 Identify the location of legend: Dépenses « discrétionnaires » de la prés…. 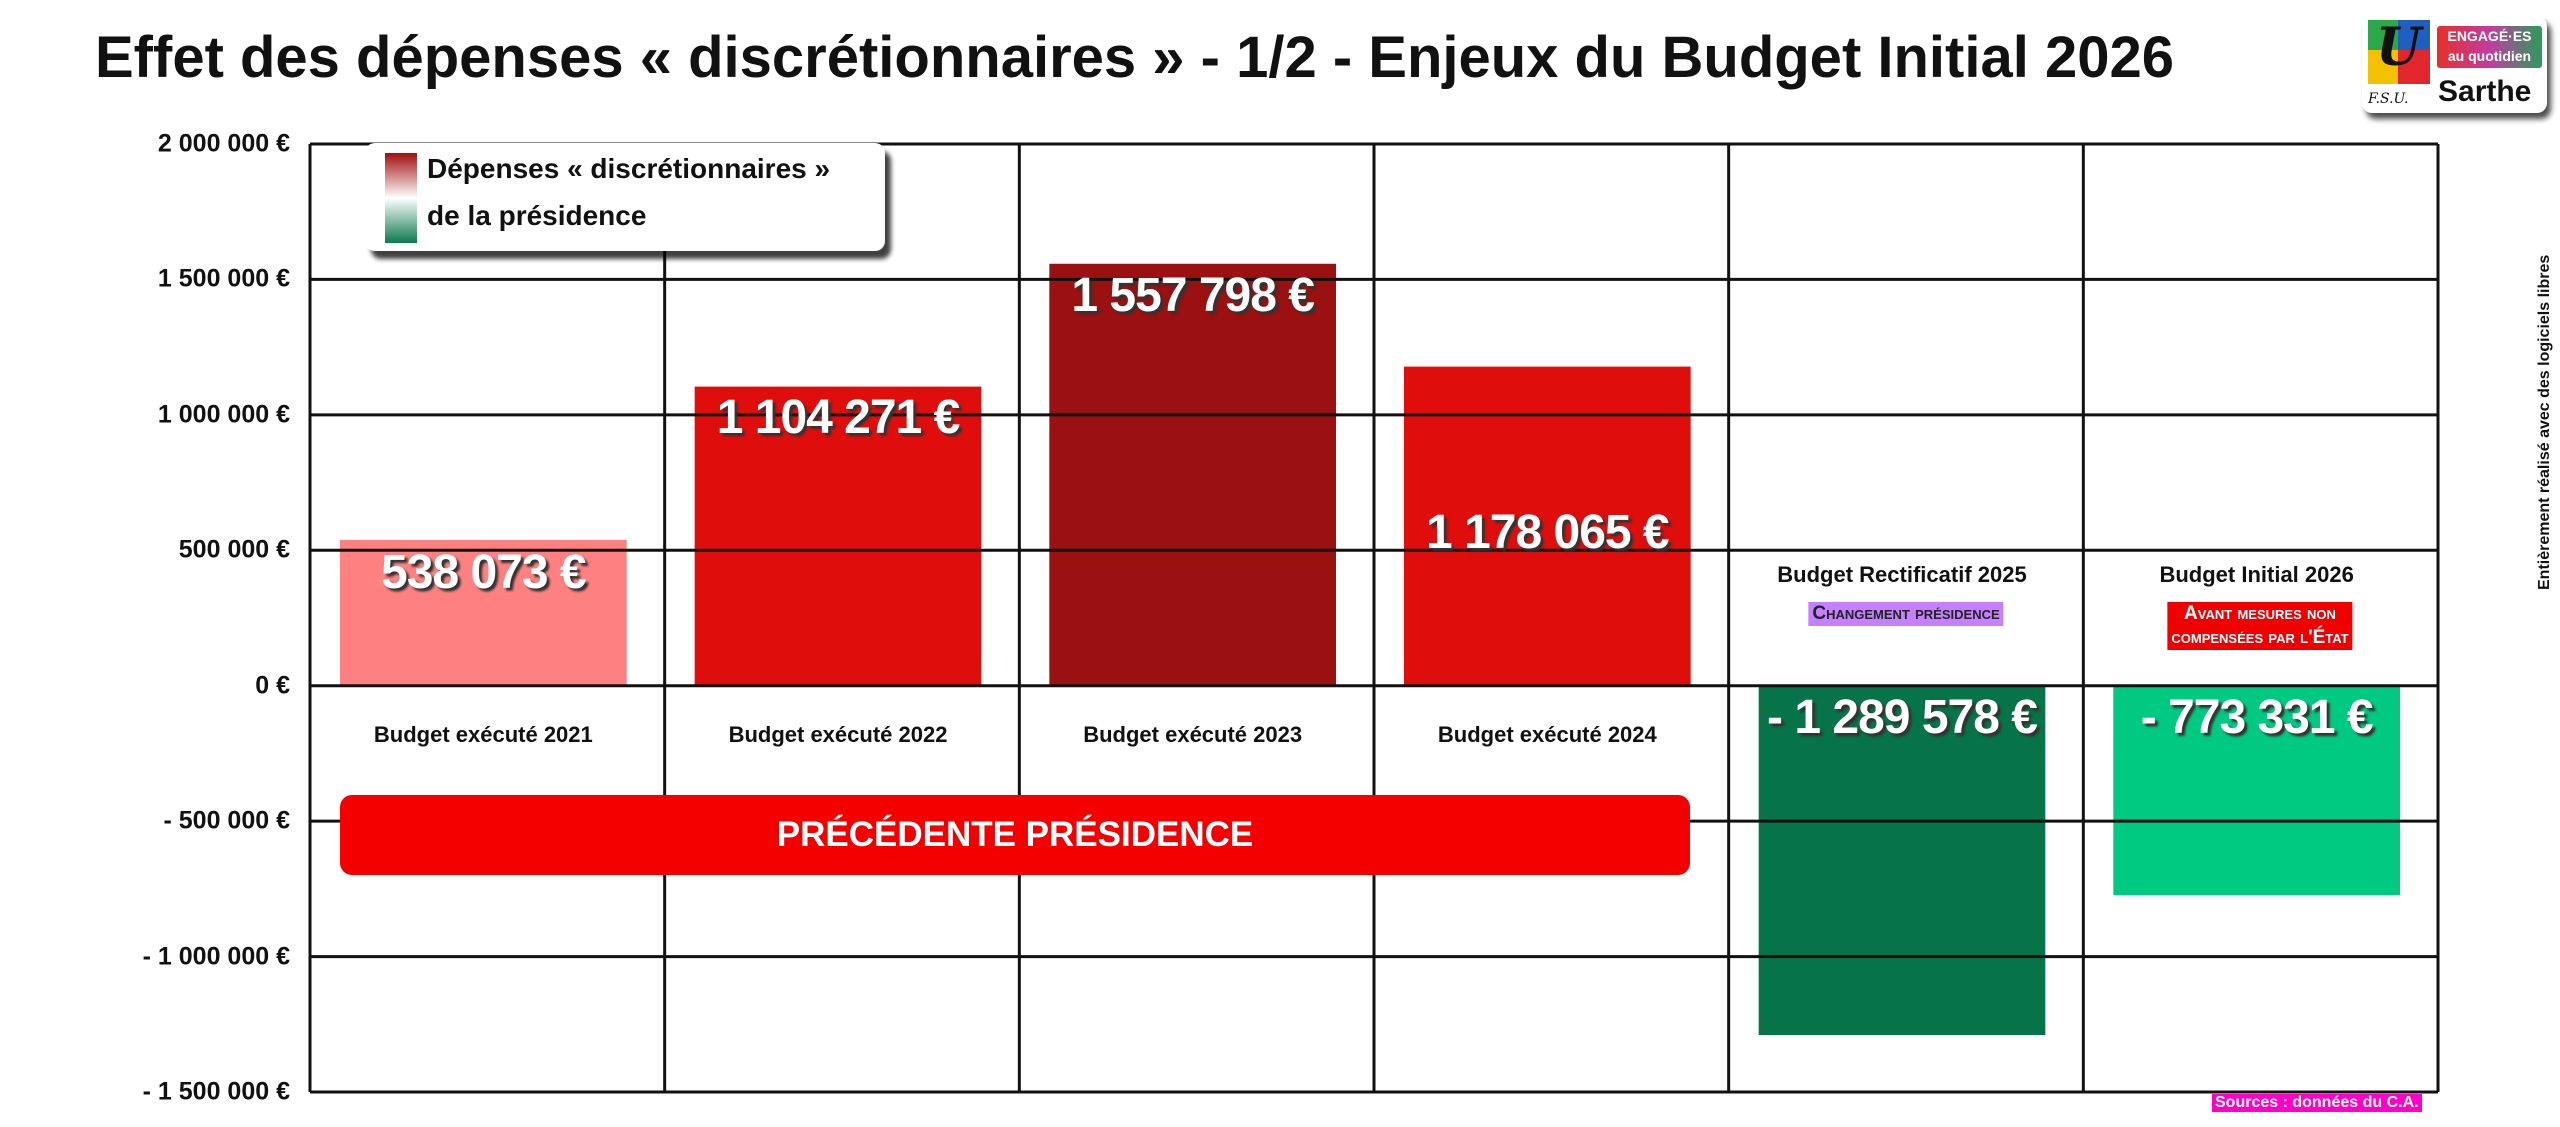
(625, 197).